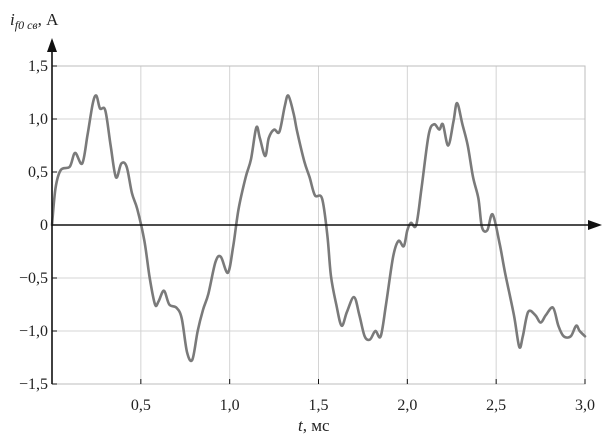 Image resolution: width=603 pixels, height=437 pixels. Describe the element at coordinates (496, 405) in the screenshot. I see `x-tick-label: 2,5` at that location.